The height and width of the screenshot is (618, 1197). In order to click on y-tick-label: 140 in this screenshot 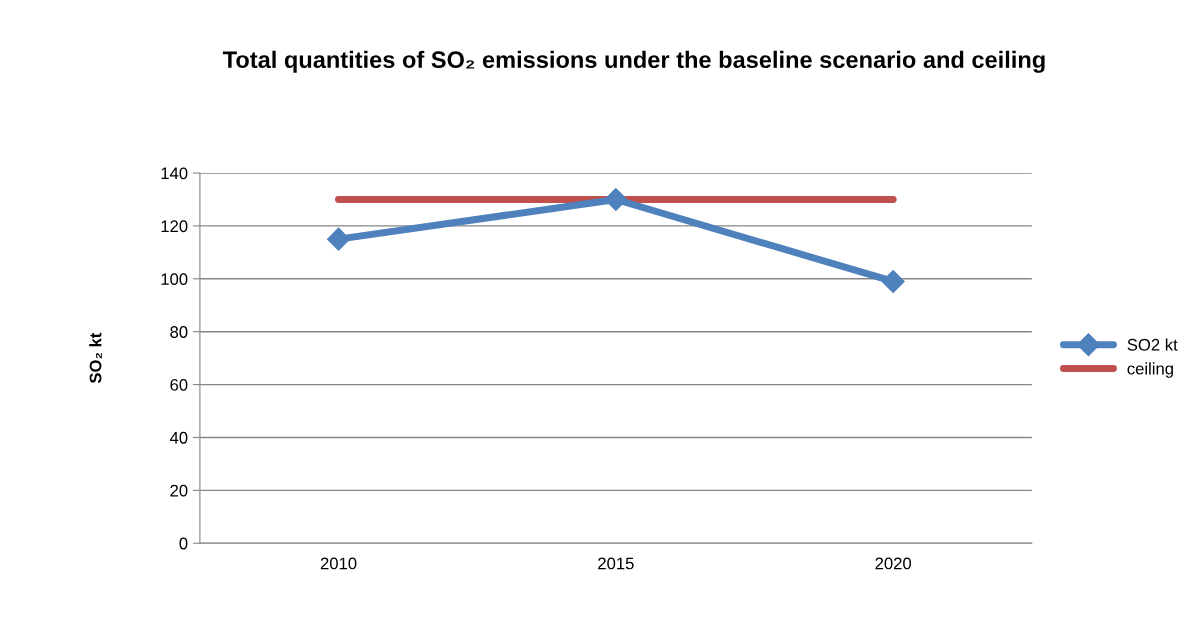, I will do `click(174, 173)`.